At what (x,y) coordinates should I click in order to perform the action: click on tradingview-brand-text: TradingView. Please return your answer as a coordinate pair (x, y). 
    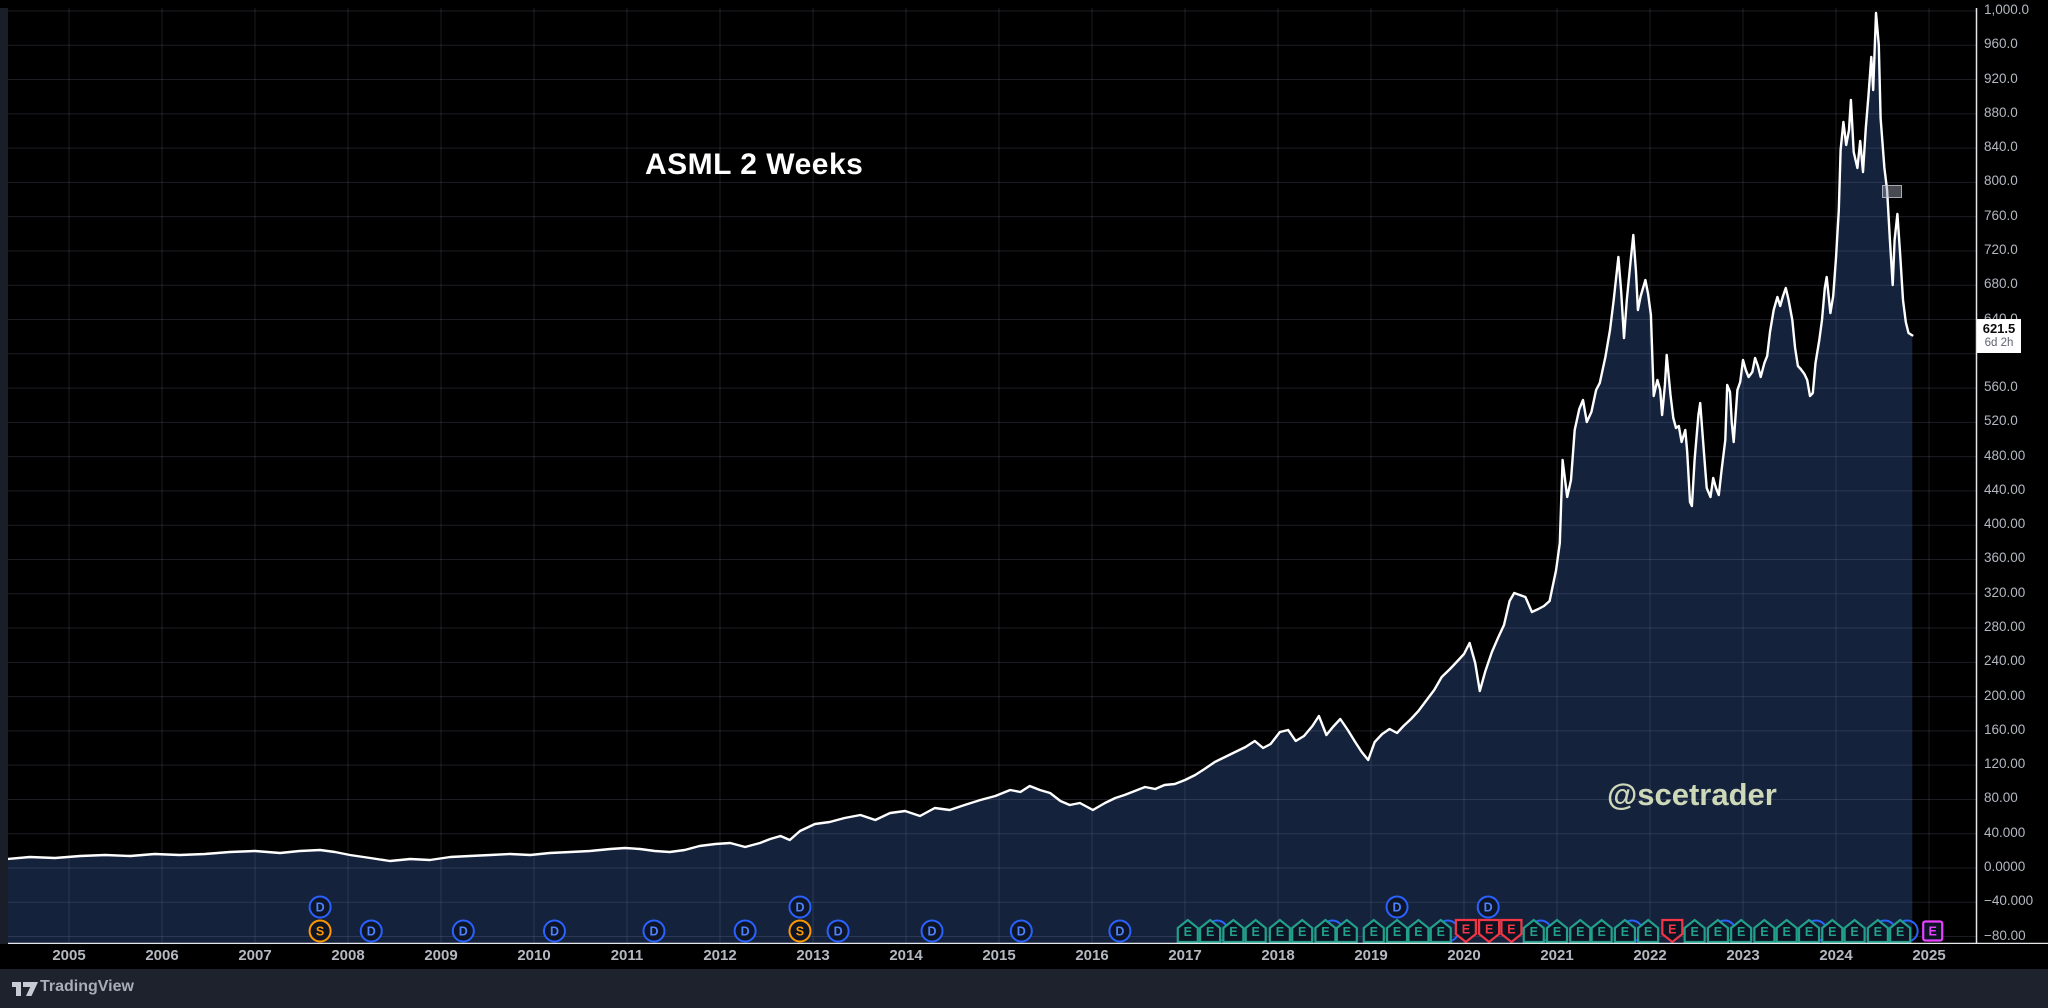
    Looking at the image, I should click on (87, 986).